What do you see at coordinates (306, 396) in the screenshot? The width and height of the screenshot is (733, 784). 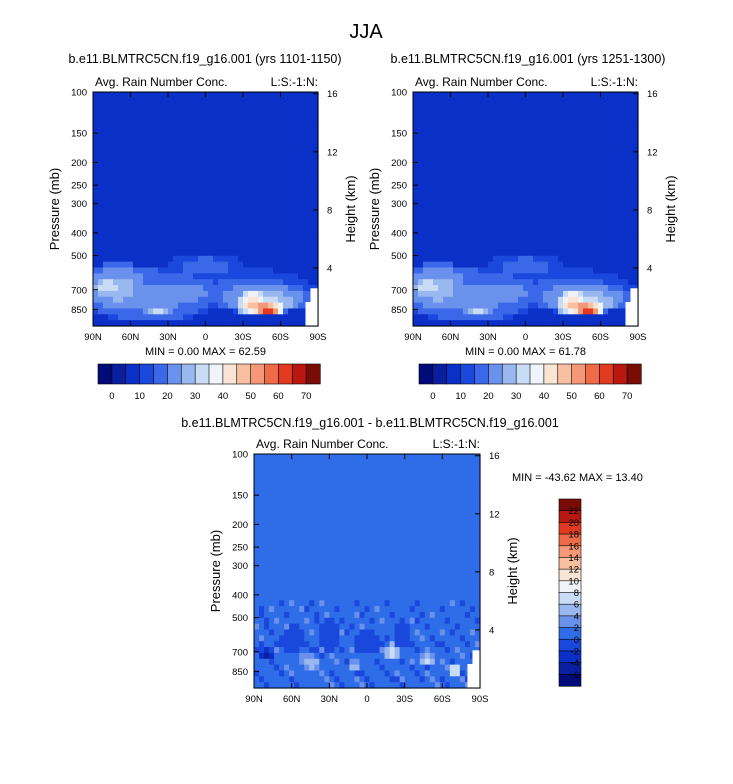 I see `colorbar-label: 70` at bounding box center [306, 396].